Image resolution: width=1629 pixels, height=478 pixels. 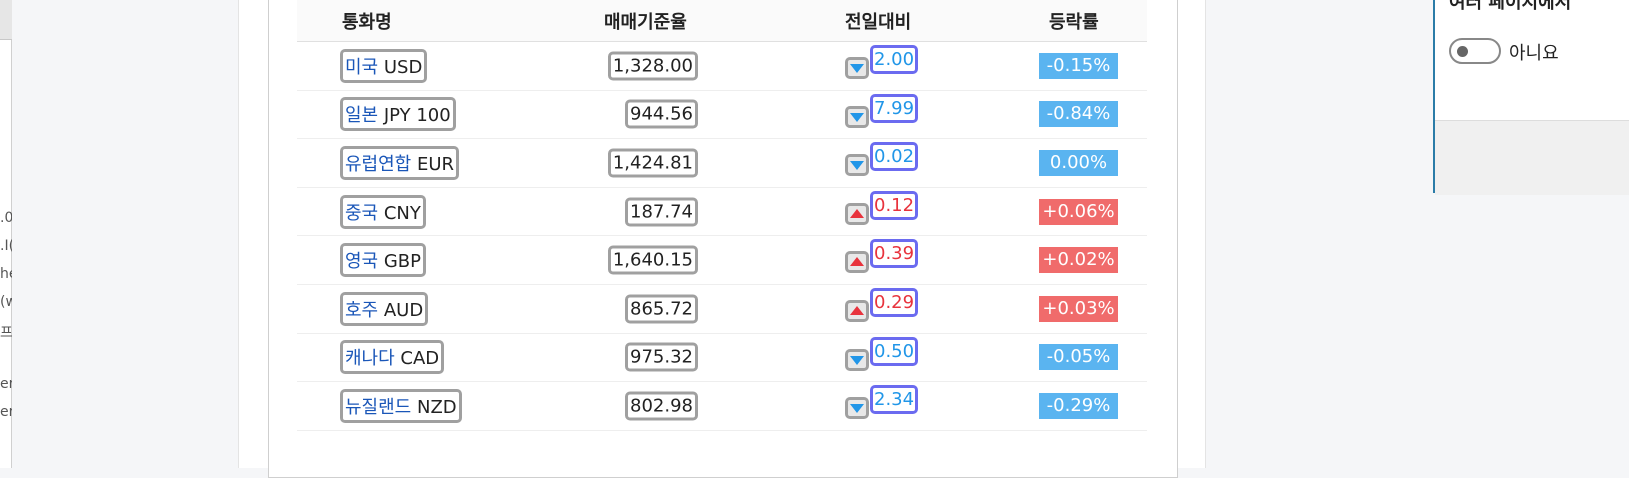 I want to click on currency-link: 호주 AUD, so click(x=384, y=308).